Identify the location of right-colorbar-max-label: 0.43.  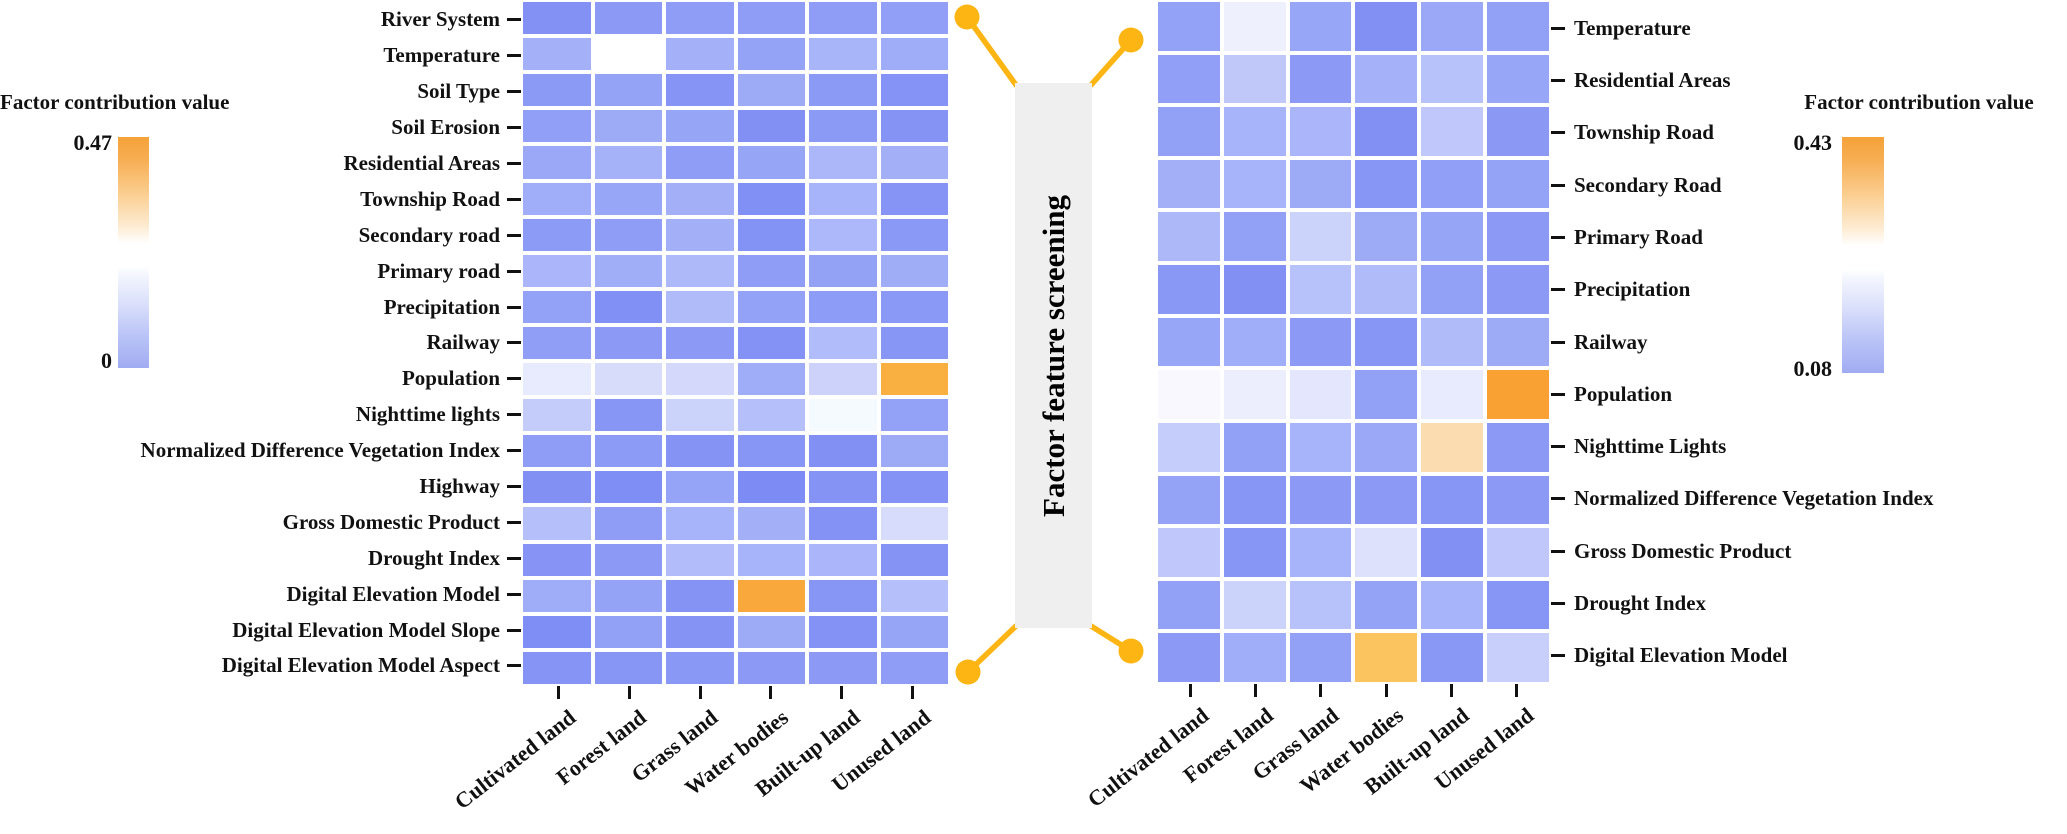
(1813, 142).